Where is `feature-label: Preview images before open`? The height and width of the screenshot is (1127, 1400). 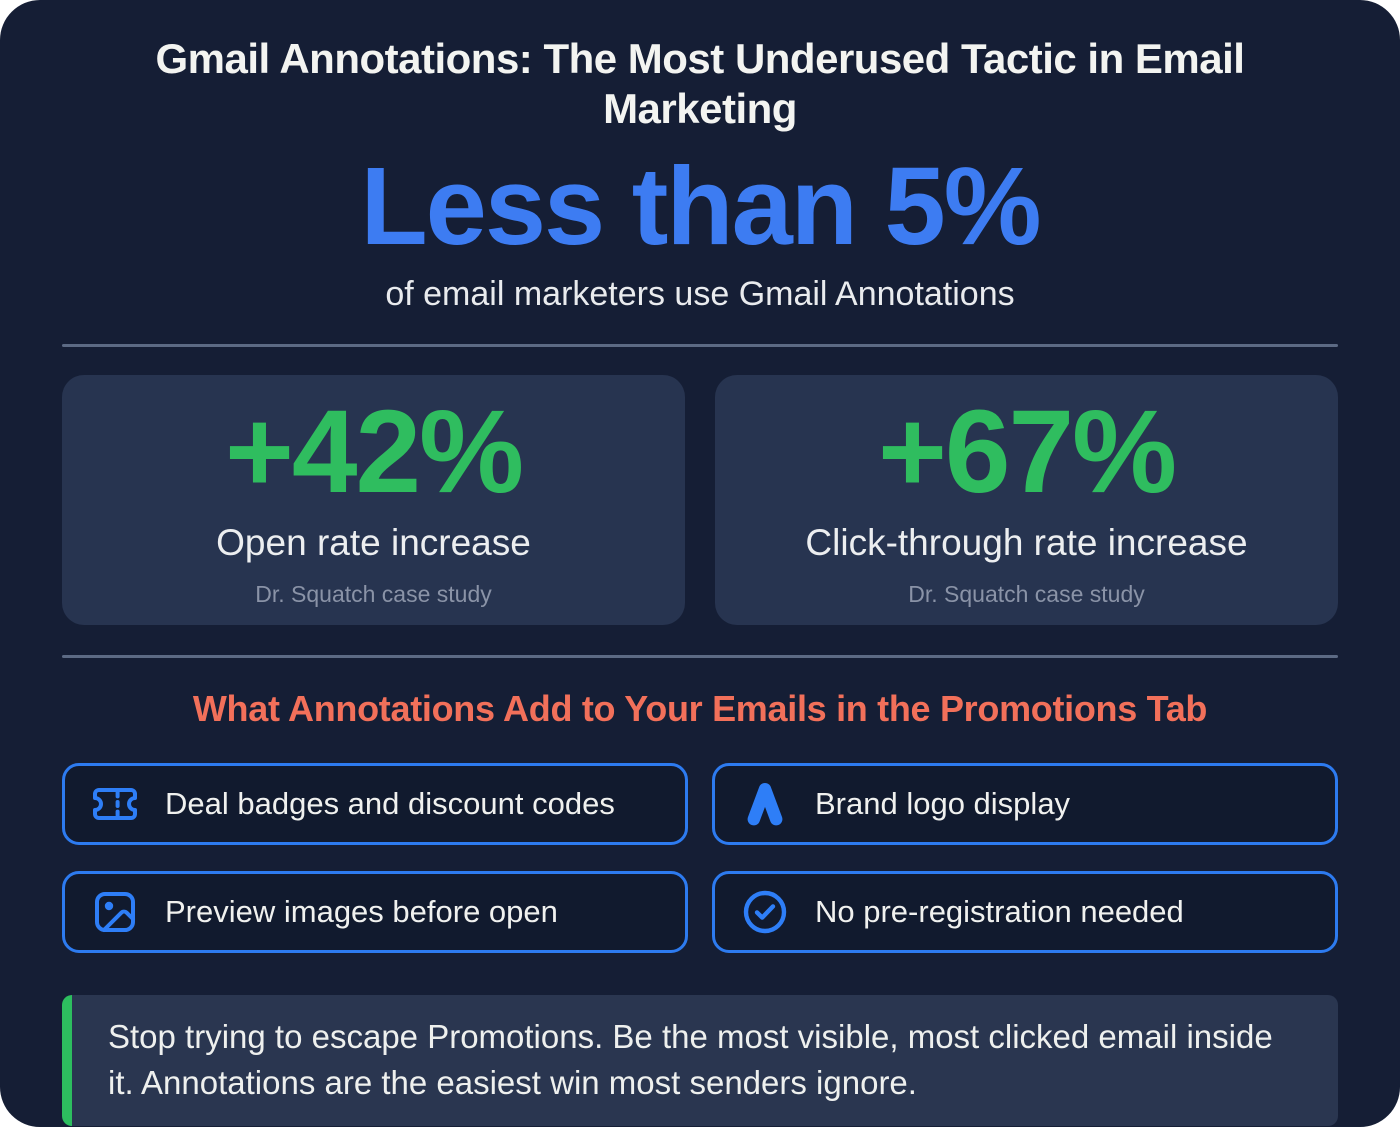 feature-label: Preview images before open is located at coordinates (361, 912).